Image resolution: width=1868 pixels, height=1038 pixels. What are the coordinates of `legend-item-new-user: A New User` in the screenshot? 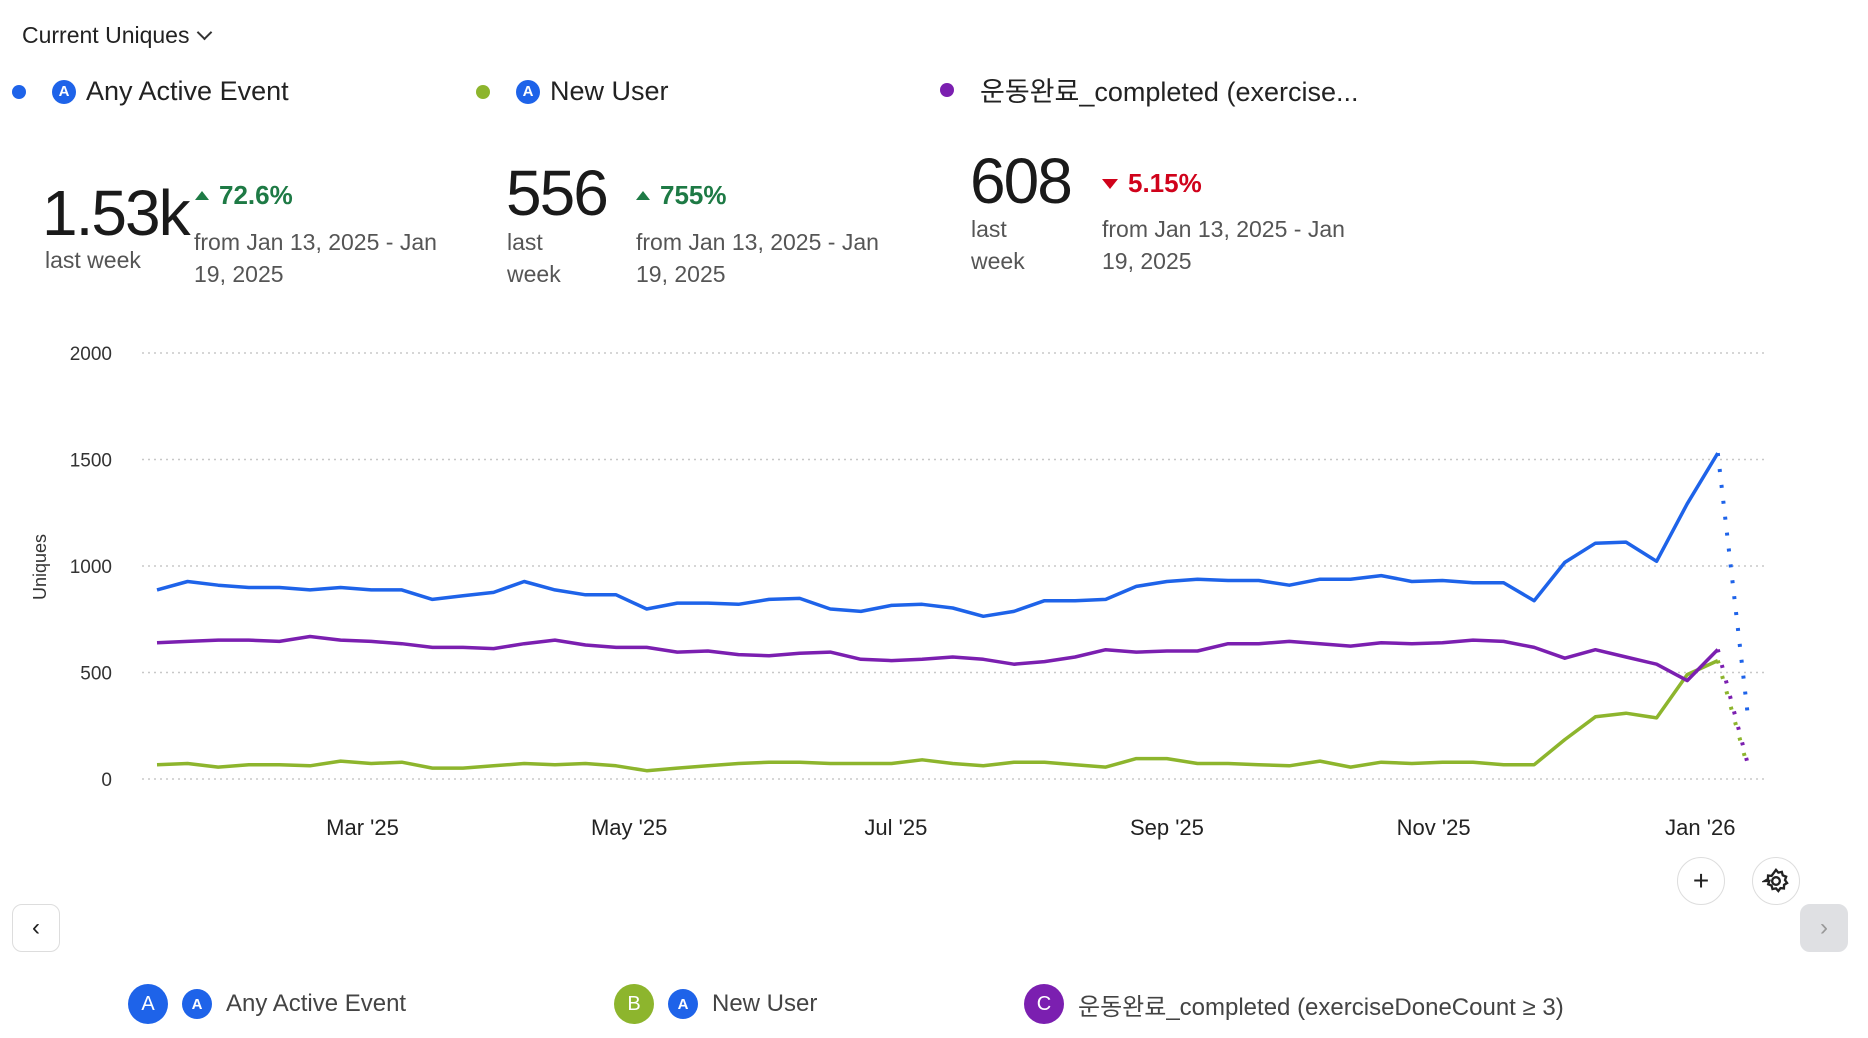 It's located at (572, 91).